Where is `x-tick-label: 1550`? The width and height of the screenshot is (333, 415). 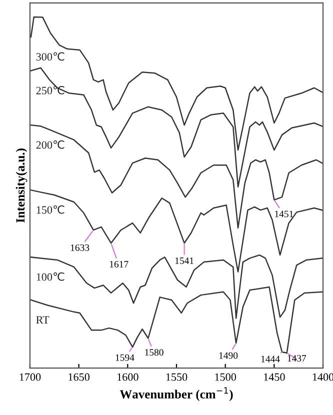
x-tick-label: 1550 is located at coordinates (177, 377).